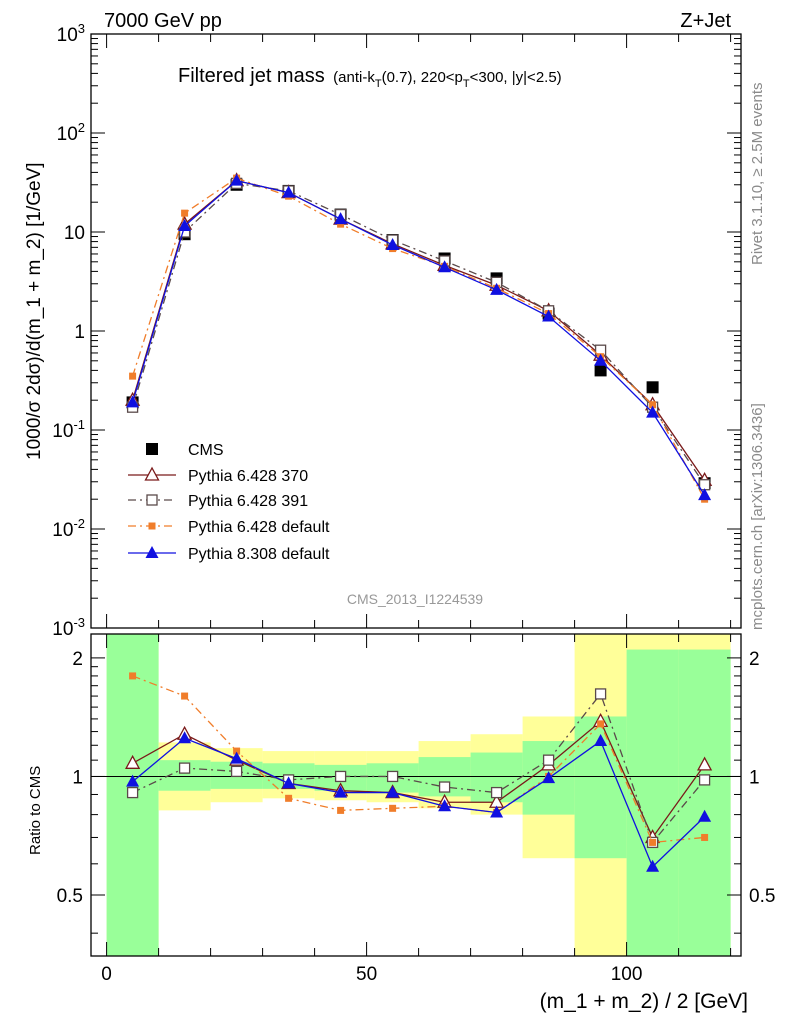  What do you see at coordinates (248, 476) in the screenshot?
I see `legend-label: Pythia 6.428 370` at bounding box center [248, 476].